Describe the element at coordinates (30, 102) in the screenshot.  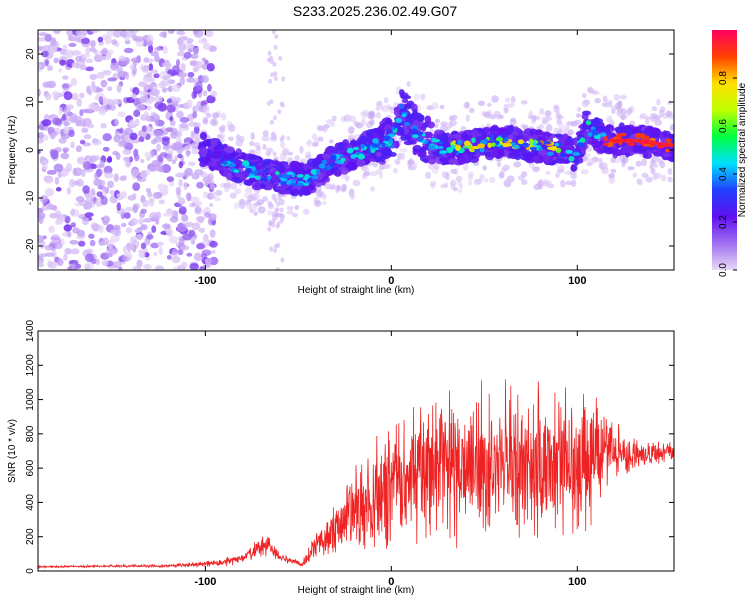
I see `spectrogram-y-tick-label: 10` at that location.